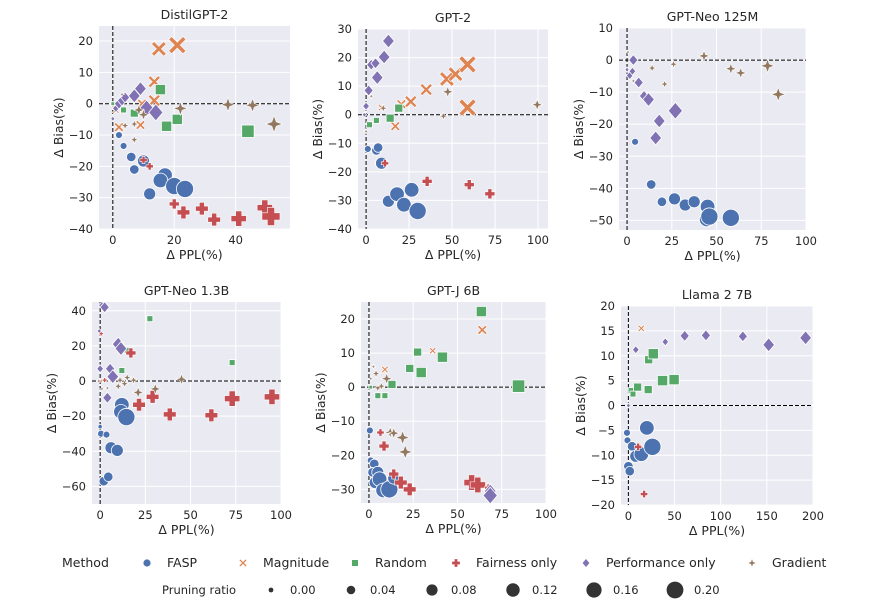 This screenshot has width=876, height=607. I want to click on y-tick-label: 0, so click(609, 60).